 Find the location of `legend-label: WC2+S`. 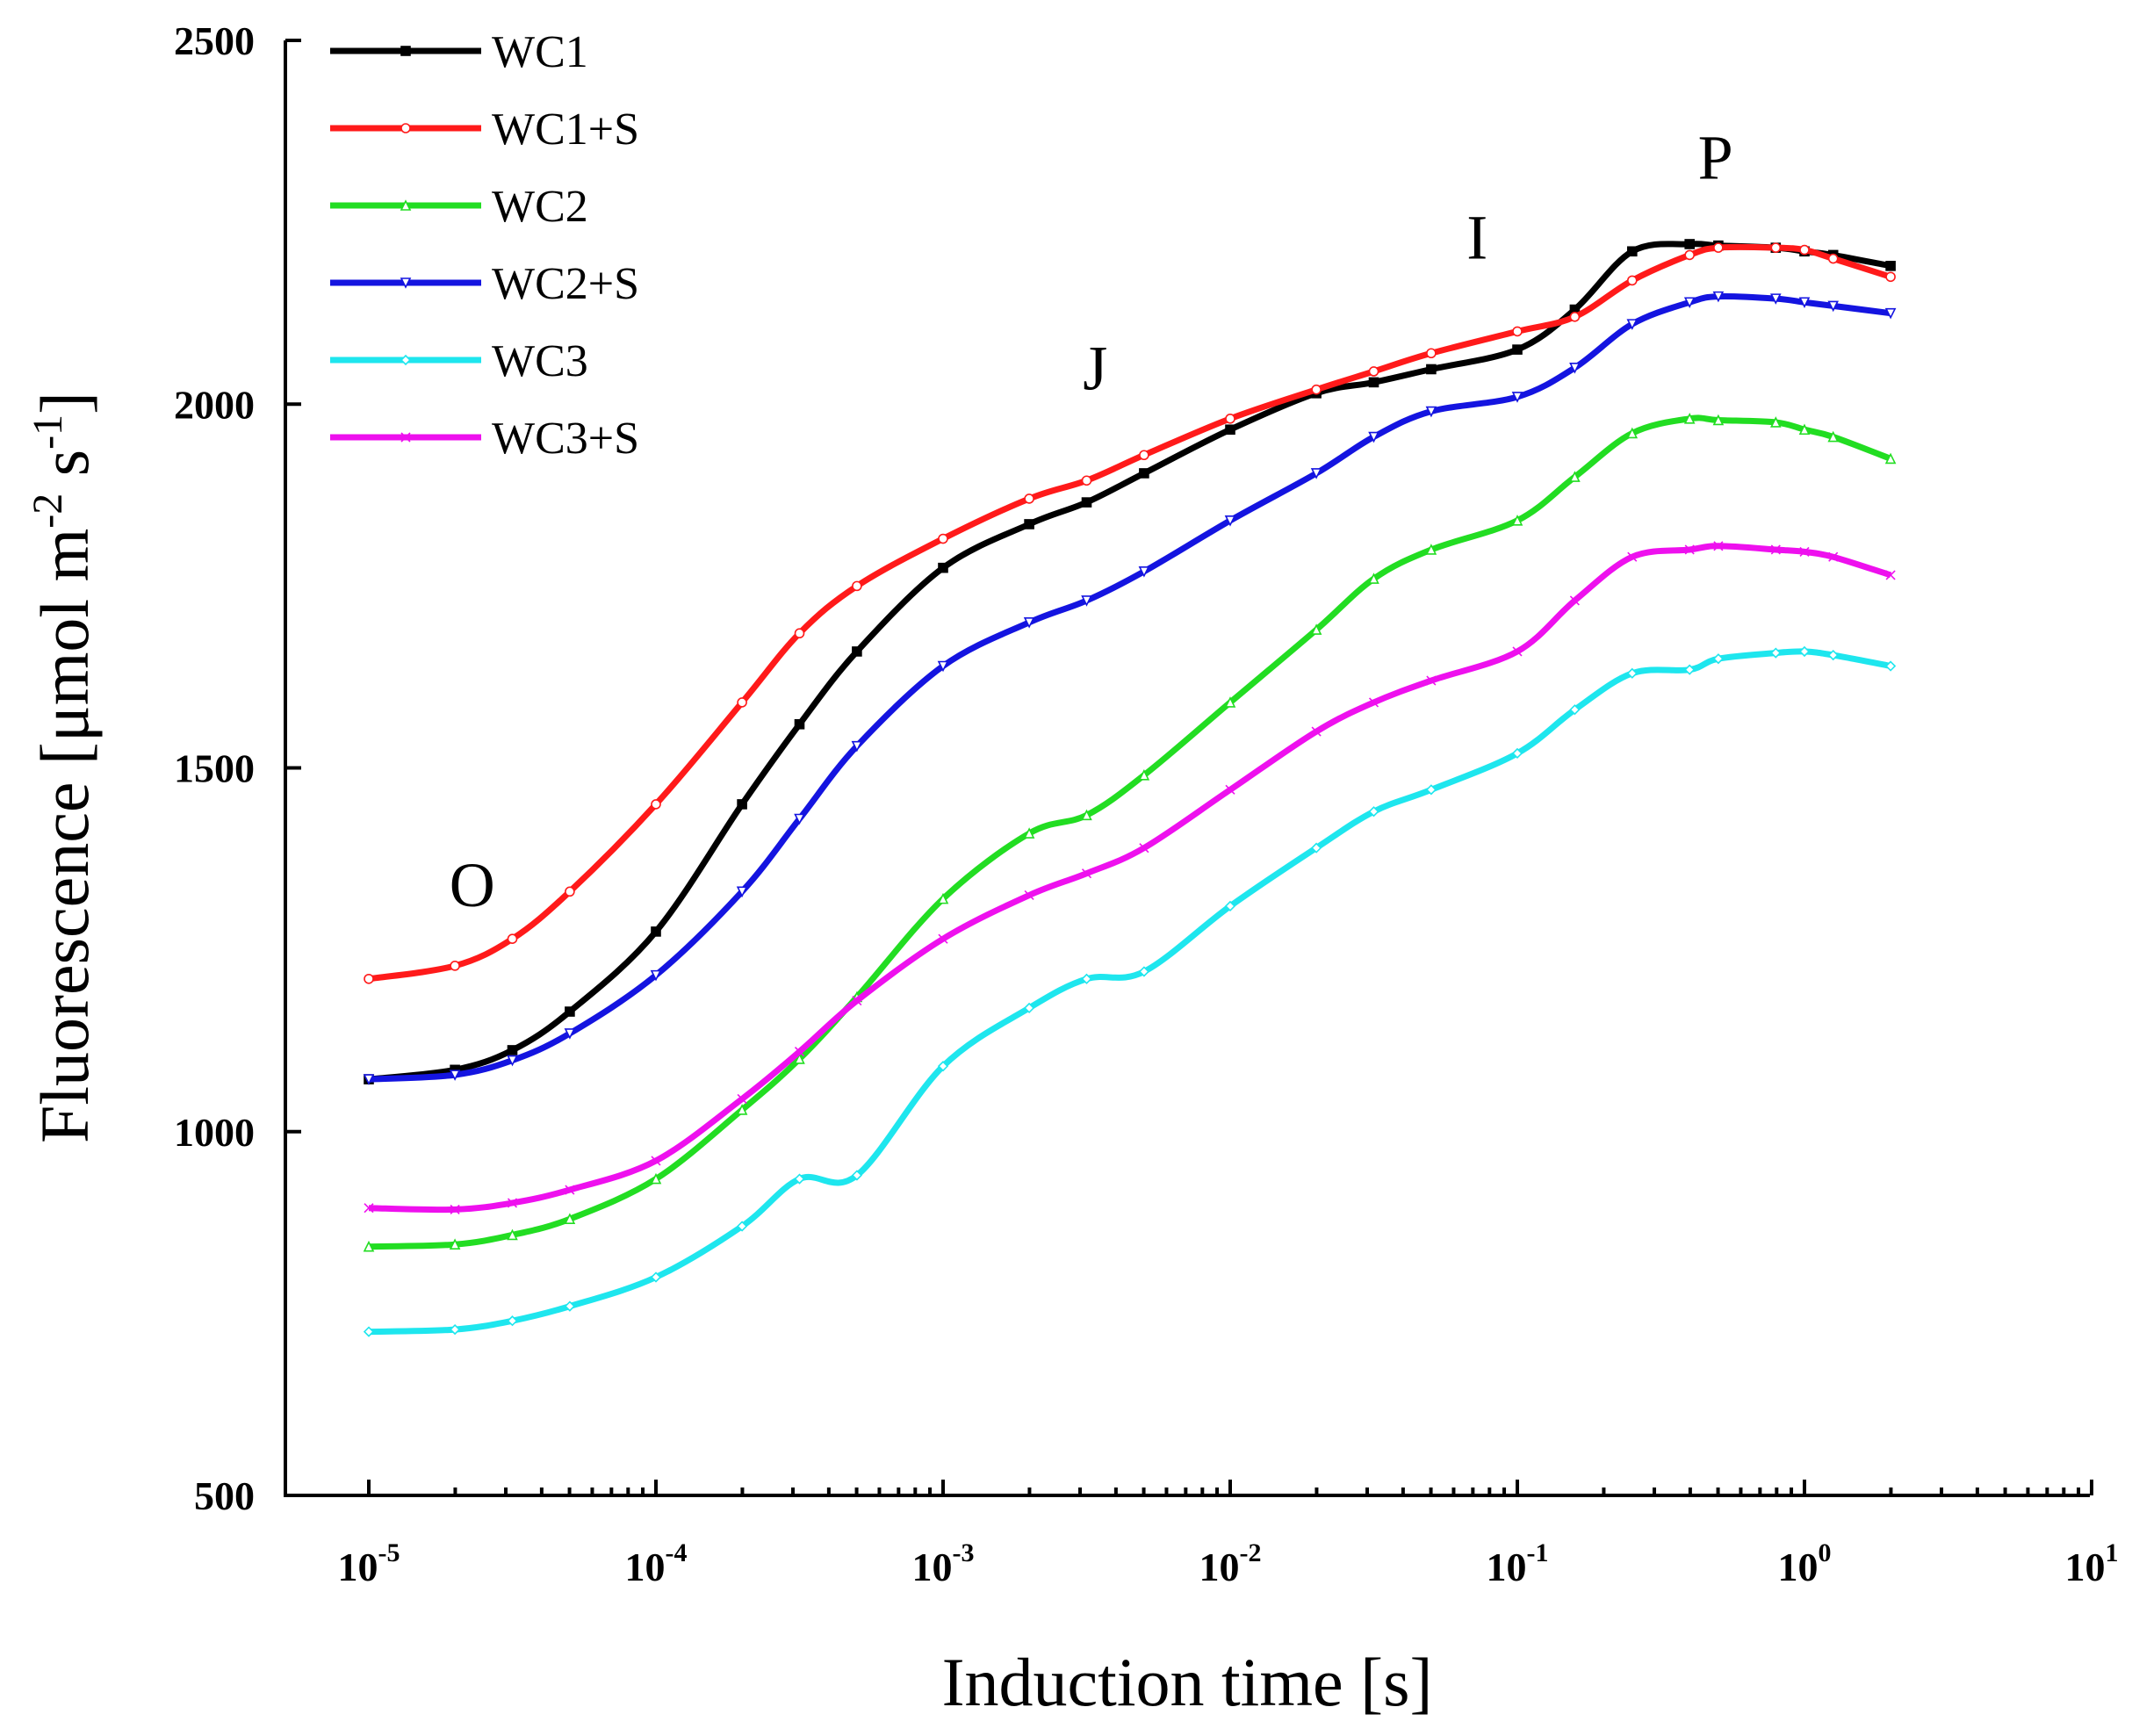

legend-label: WC2+S is located at coordinates (565, 284).